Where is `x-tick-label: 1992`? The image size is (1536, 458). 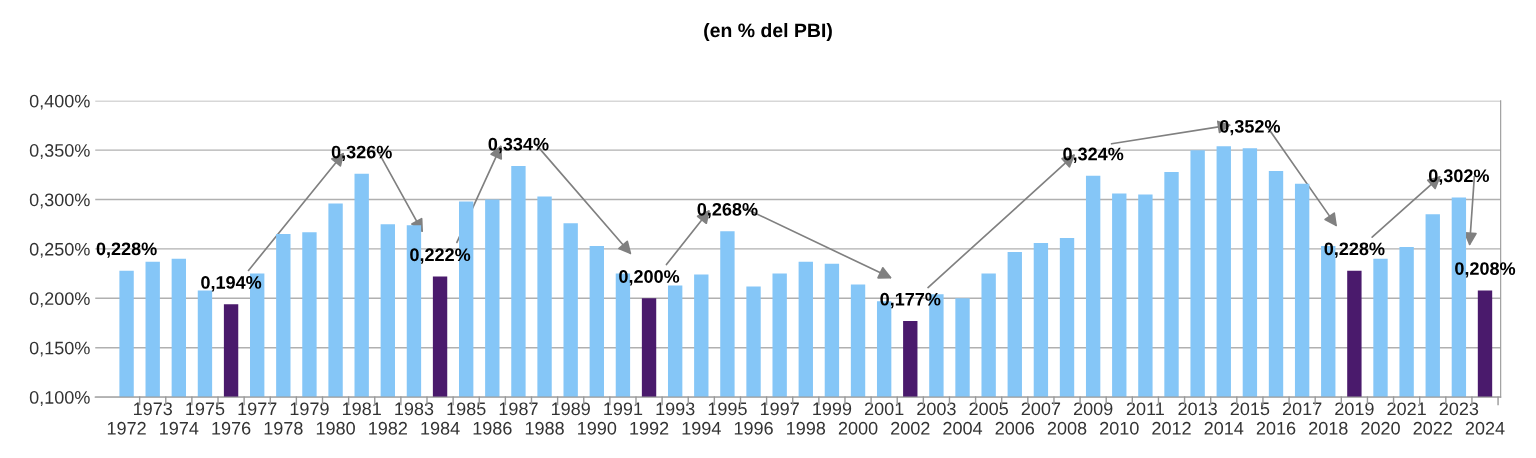
x-tick-label: 1992 is located at coordinates (649, 428).